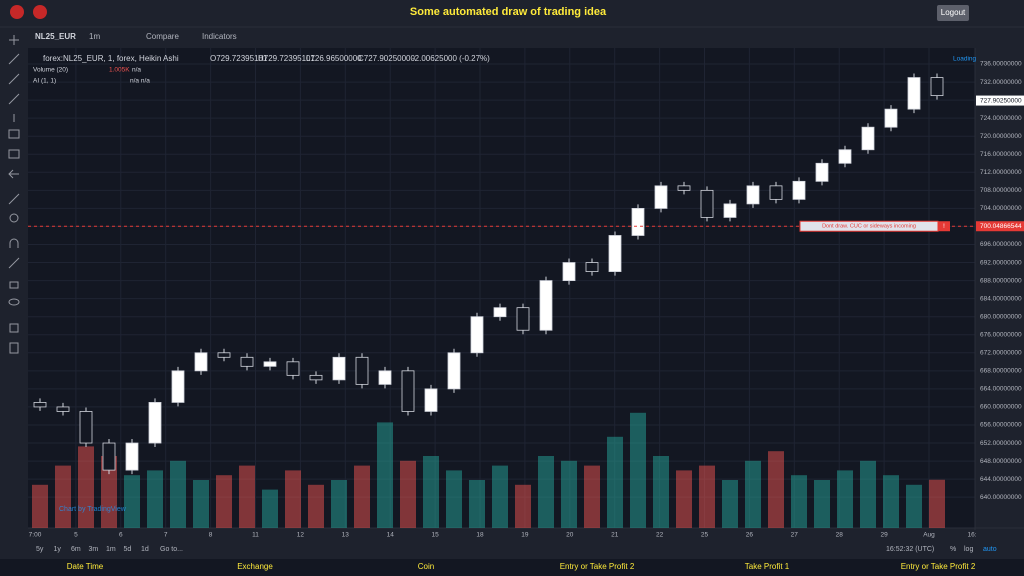 This screenshot has width=1024, height=576. Describe the element at coordinates (111, 549) in the screenshot. I see `range-button: 1m` at that location.